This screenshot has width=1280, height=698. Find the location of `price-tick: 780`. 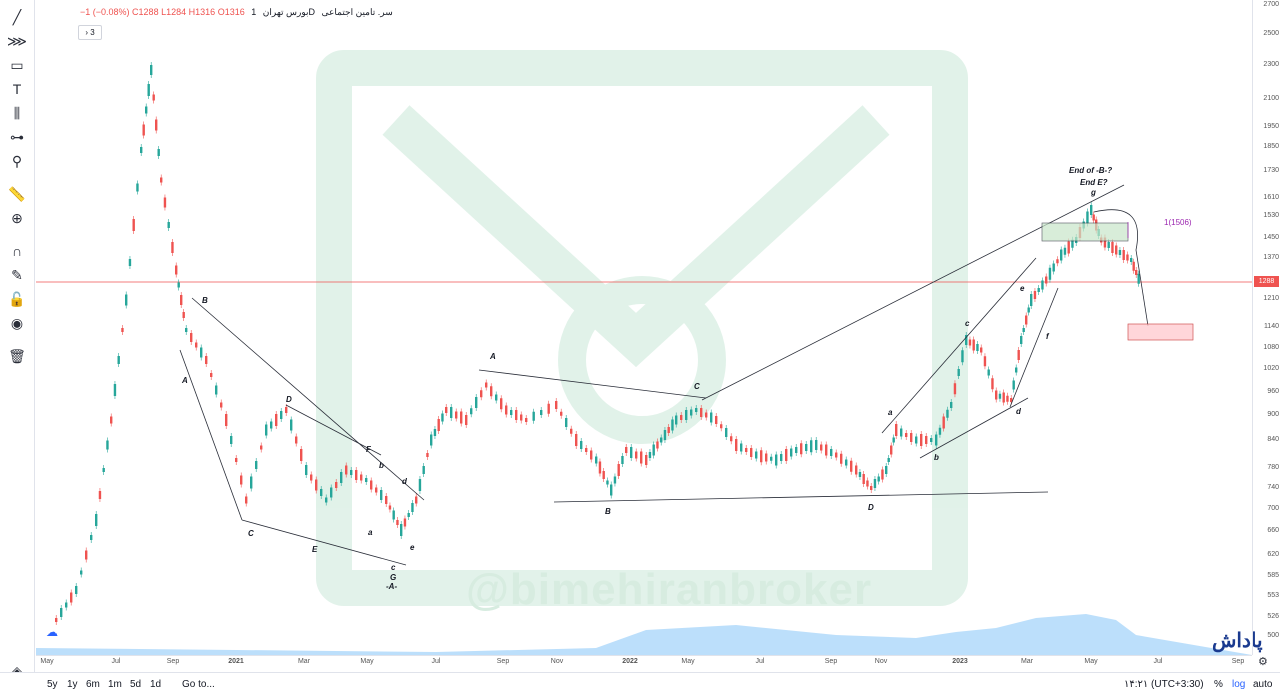

price-tick: 780 is located at coordinates (1273, 467).